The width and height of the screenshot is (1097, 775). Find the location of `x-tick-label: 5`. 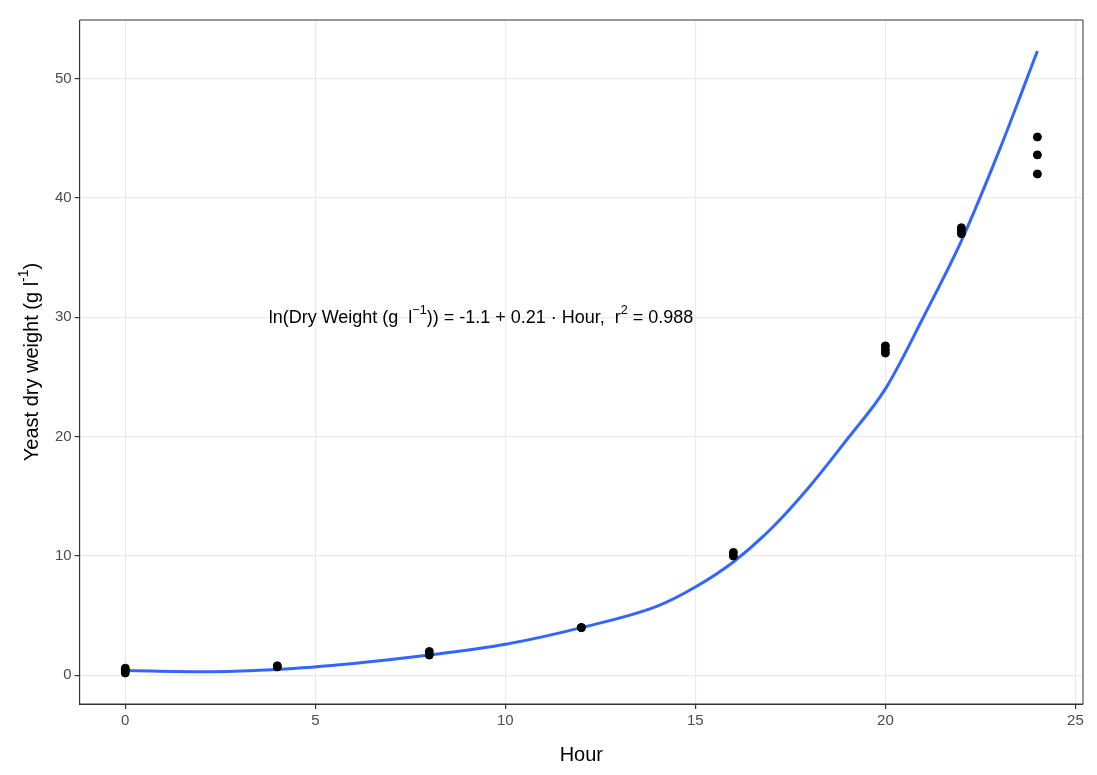

x-tick-label: 5 is located at coordinates (315, 720).